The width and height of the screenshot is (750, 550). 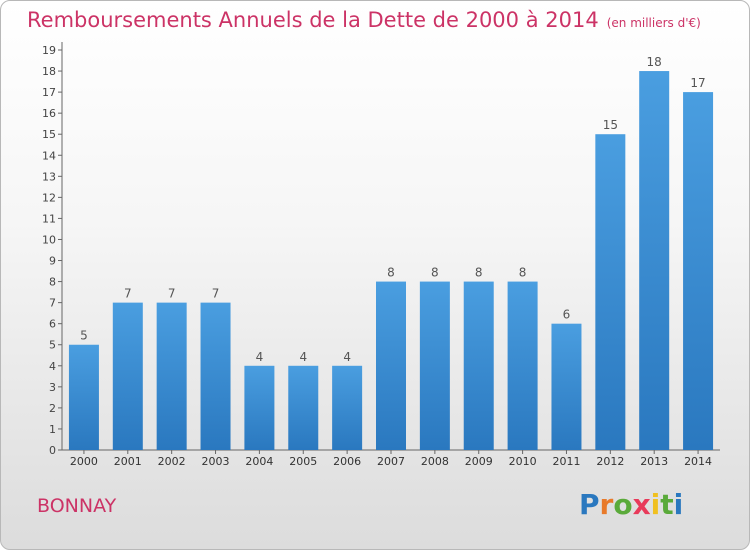 What do you see at coordinates (303, 461) in the screenshot?
I see `x-tick-label: 2005` at bounding box center [303, 461].